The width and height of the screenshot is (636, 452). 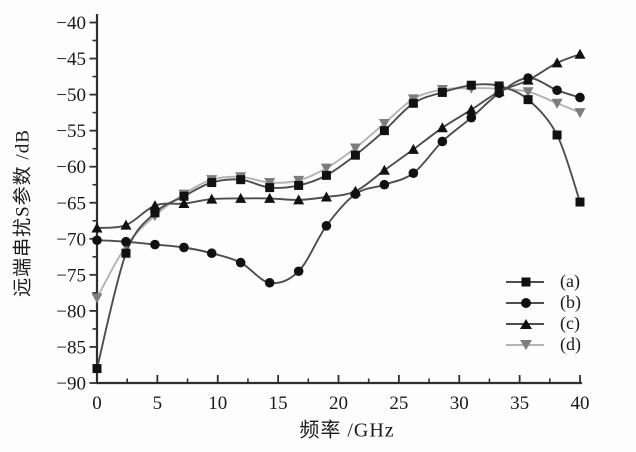 What do you see at coordinates (97, 403) in the screenshot?
I see `x-tick-label: 0` at bounding box center [97, 403].